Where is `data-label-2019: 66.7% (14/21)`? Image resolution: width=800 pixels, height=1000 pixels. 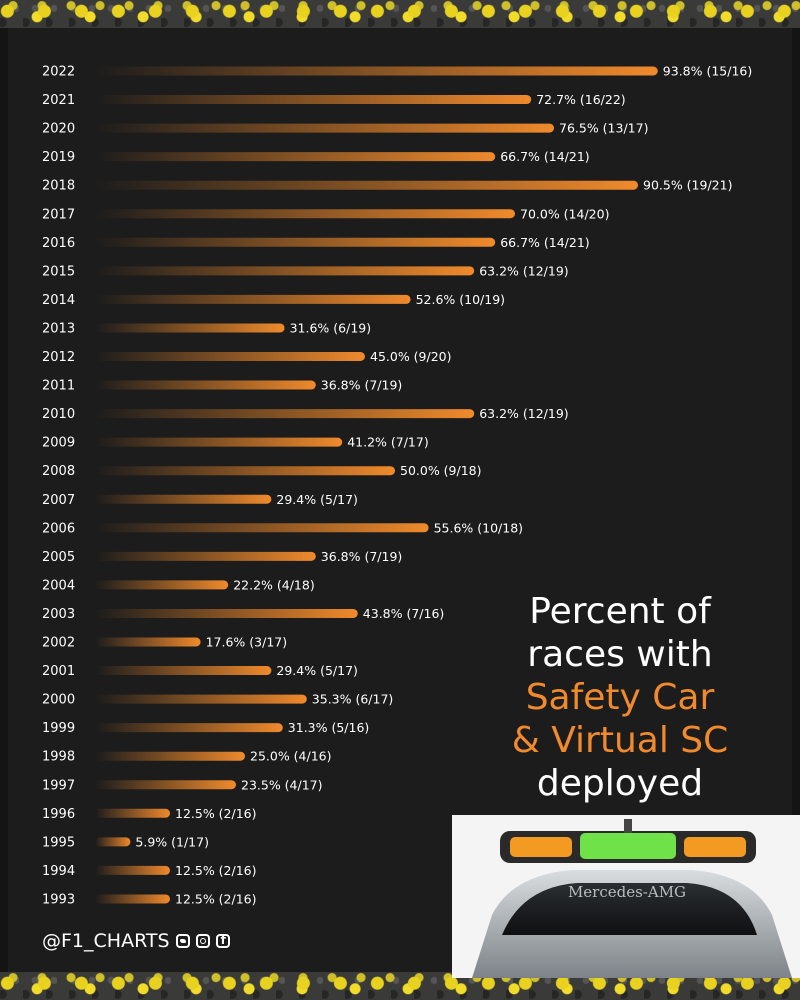
data-label-2019: 66.7% (14/21) is located at coordinates (544, 156).